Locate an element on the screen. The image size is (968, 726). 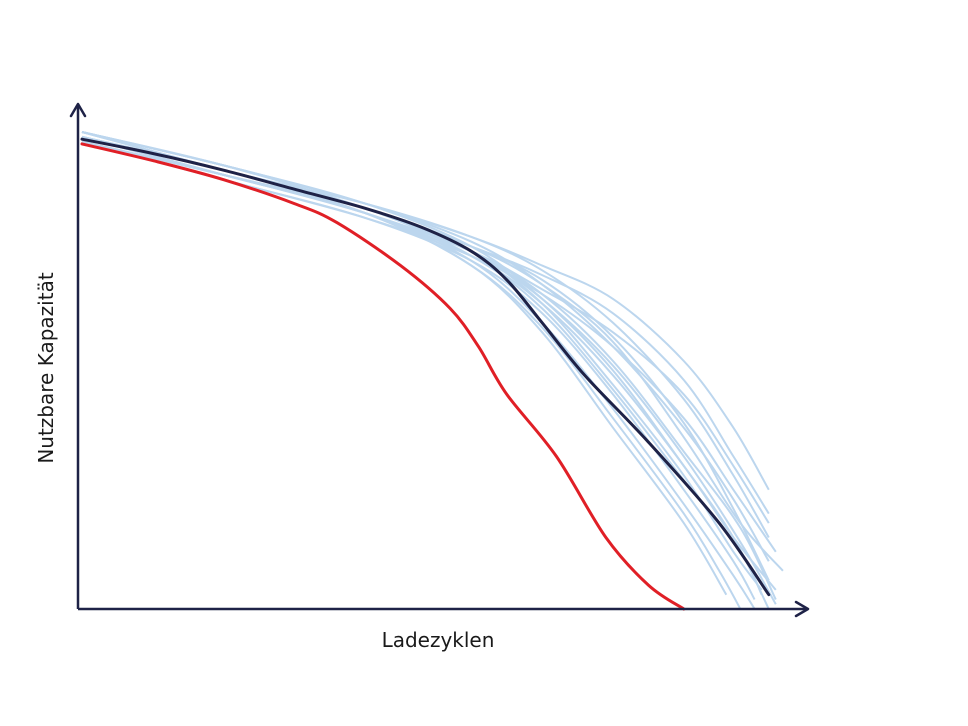
x-axis-arrowhead is located at coordinates (802, 609).